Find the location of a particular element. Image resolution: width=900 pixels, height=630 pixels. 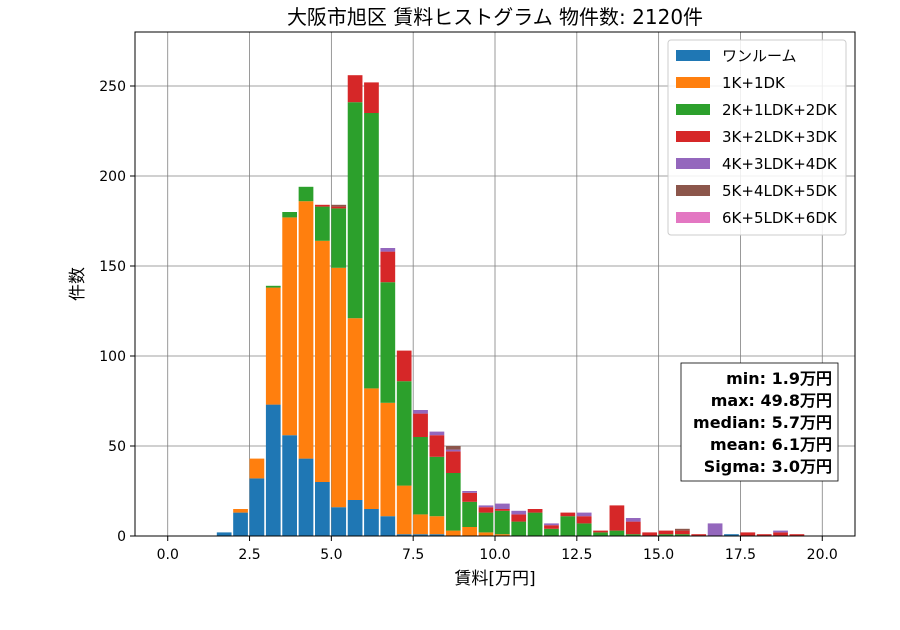

legend-label: 5K+4LDK+5DK is located at coordinates (780, 191).